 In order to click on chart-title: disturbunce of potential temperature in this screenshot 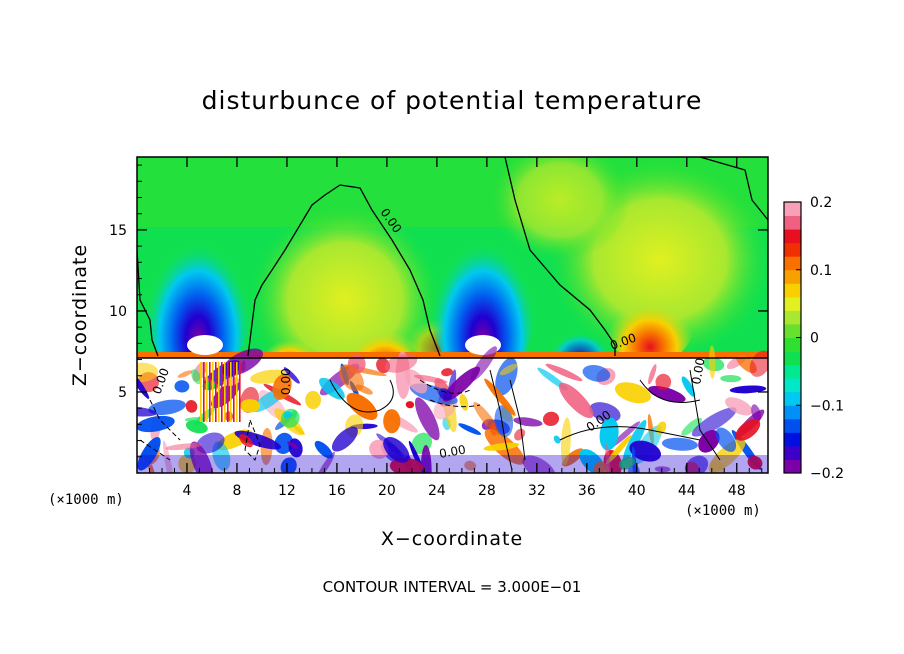, I will do `click(452, 100)`.